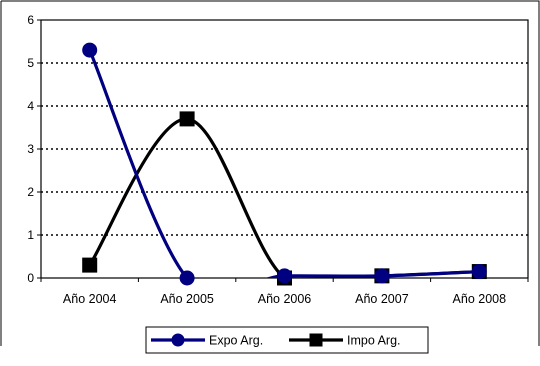  What do you see at coordinates (30, 63) in the screenshot?
I see `y-tick-label: 5` at bounding box center [30, 63].